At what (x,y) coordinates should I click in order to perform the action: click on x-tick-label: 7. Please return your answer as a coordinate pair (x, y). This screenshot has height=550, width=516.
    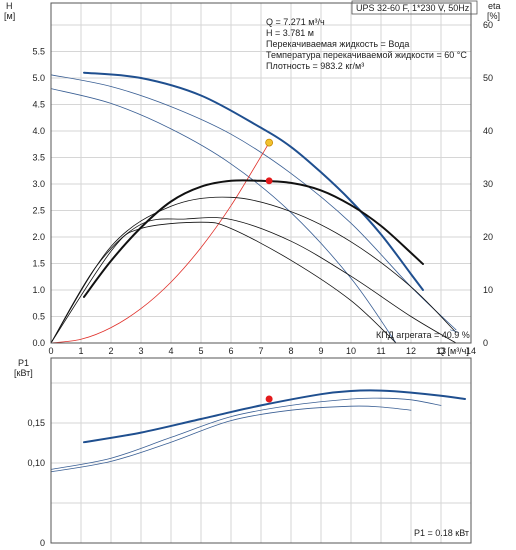
    Looking at the image, I should click on (260, 351).